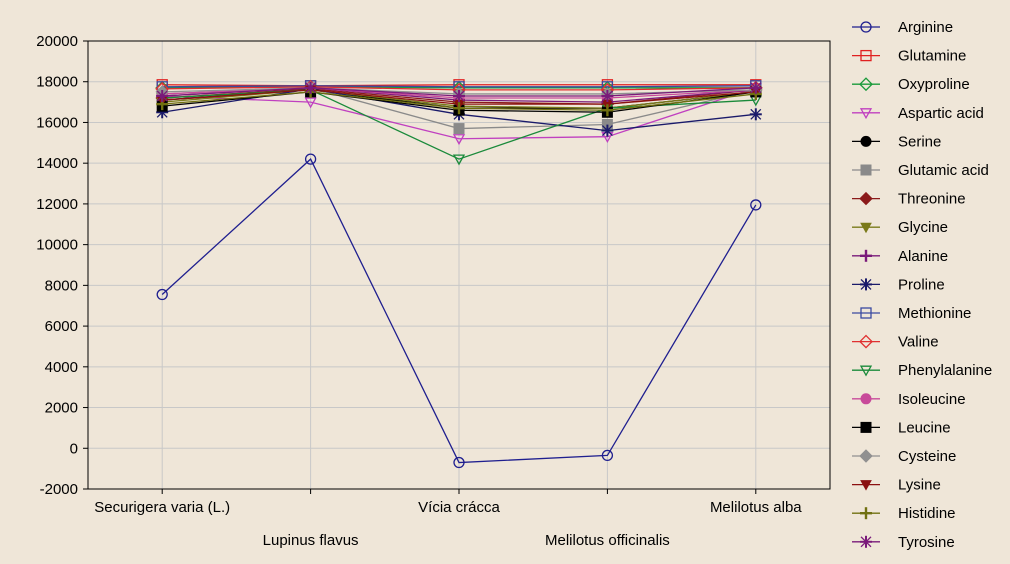 This screenshot has width=1010, height=564. I want to click on x-tick-label: Securigera varia (L.), so click(162, 507).